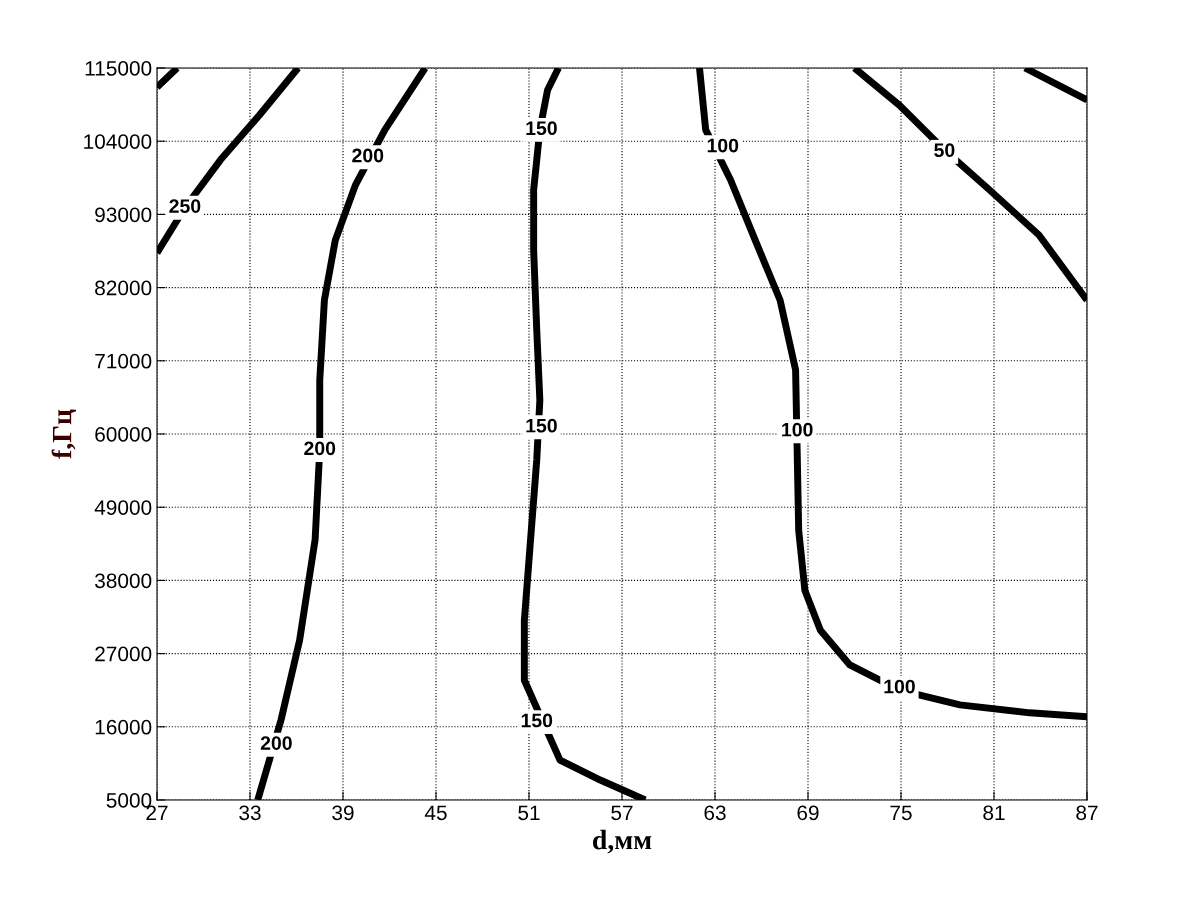 Image resolution: width=1201 pixels, height=900 pixels. I want to click on y-tick-label: 16000, so click(123, 727).